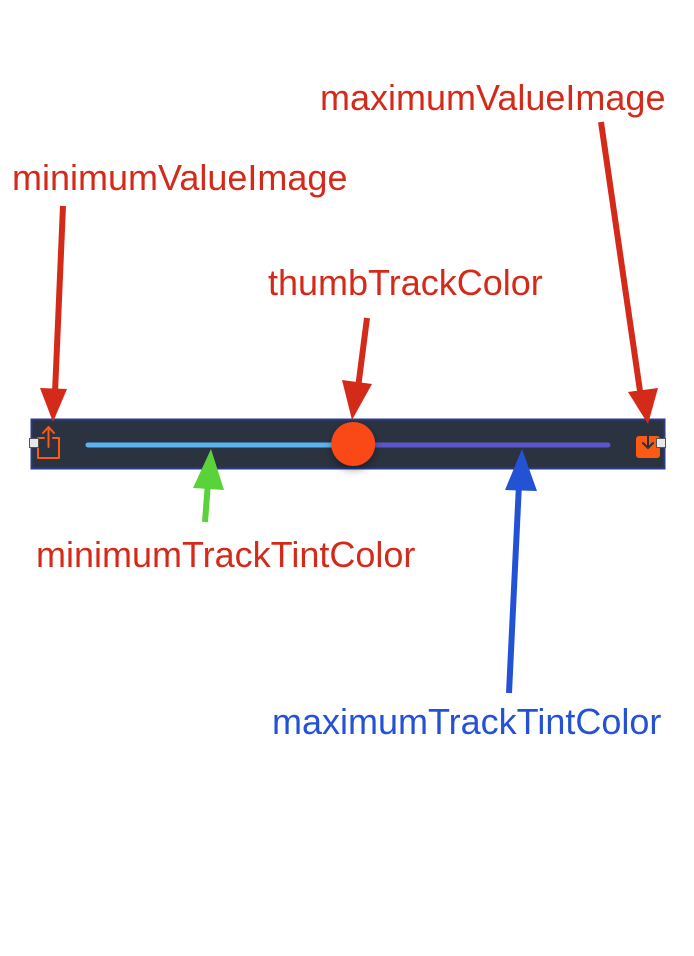 This screenshot has width=694, height=956. What do you see at coordinates (493, 97) in the screenshot?
I see `label-maximum-value-image: maximumValueImage` at bounding box center [493, 97].